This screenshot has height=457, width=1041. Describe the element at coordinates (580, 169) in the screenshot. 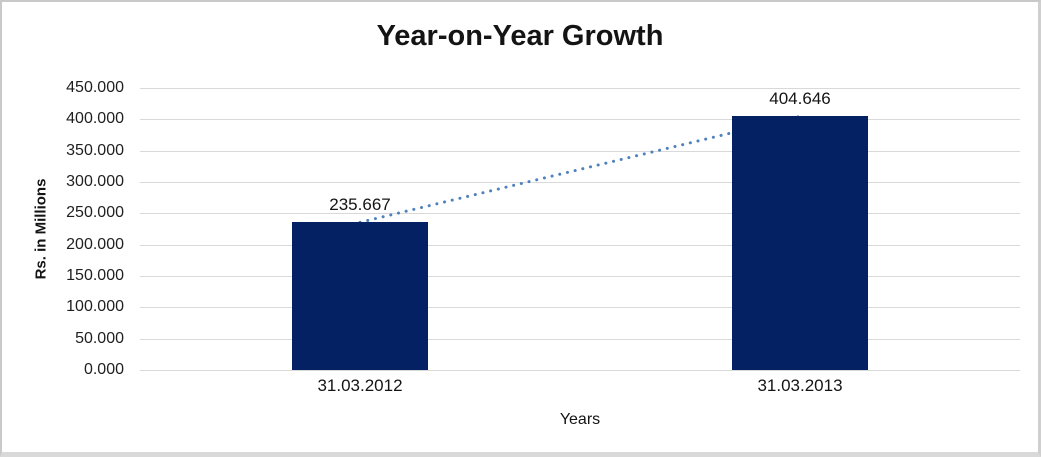

I see `trendline` at that location.